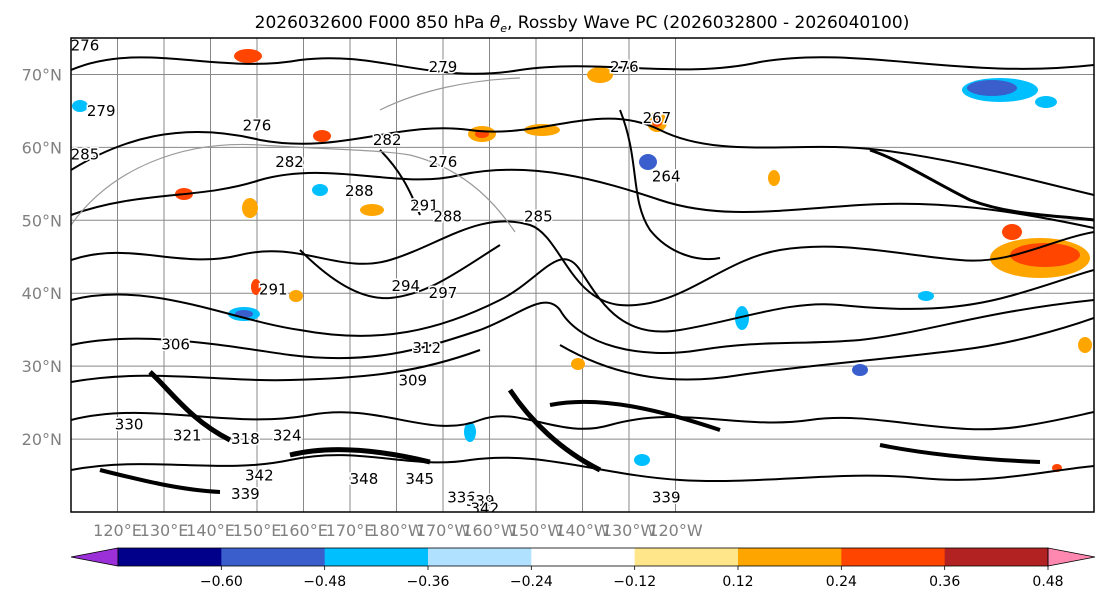 Image resolution: width=1105 pixels, height=606 pixels. What do you see at coordinates (666, 177) in the screenshot?
I see `contour-label: 264` at bounding box center [666, 177].